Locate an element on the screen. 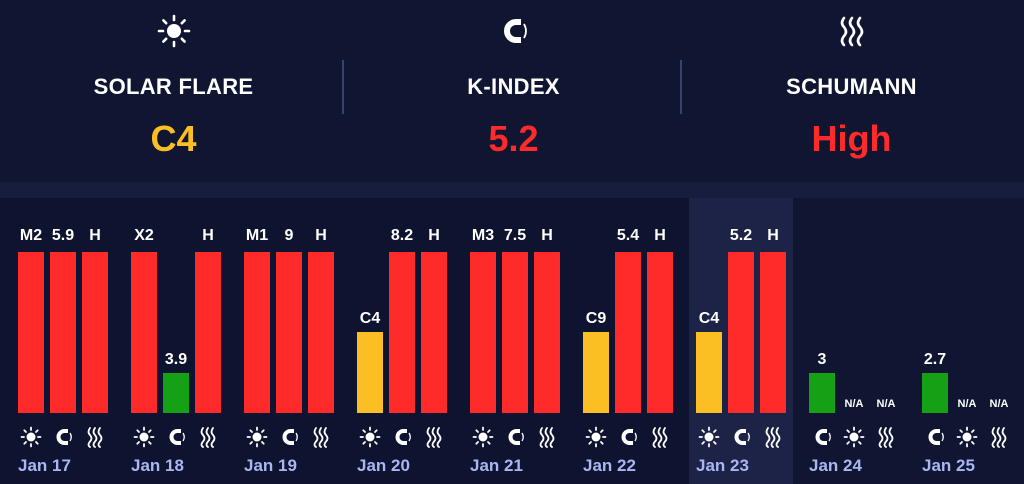  k-index-summary: K-INDEX 5.2 is located at coordinates (513, 91).